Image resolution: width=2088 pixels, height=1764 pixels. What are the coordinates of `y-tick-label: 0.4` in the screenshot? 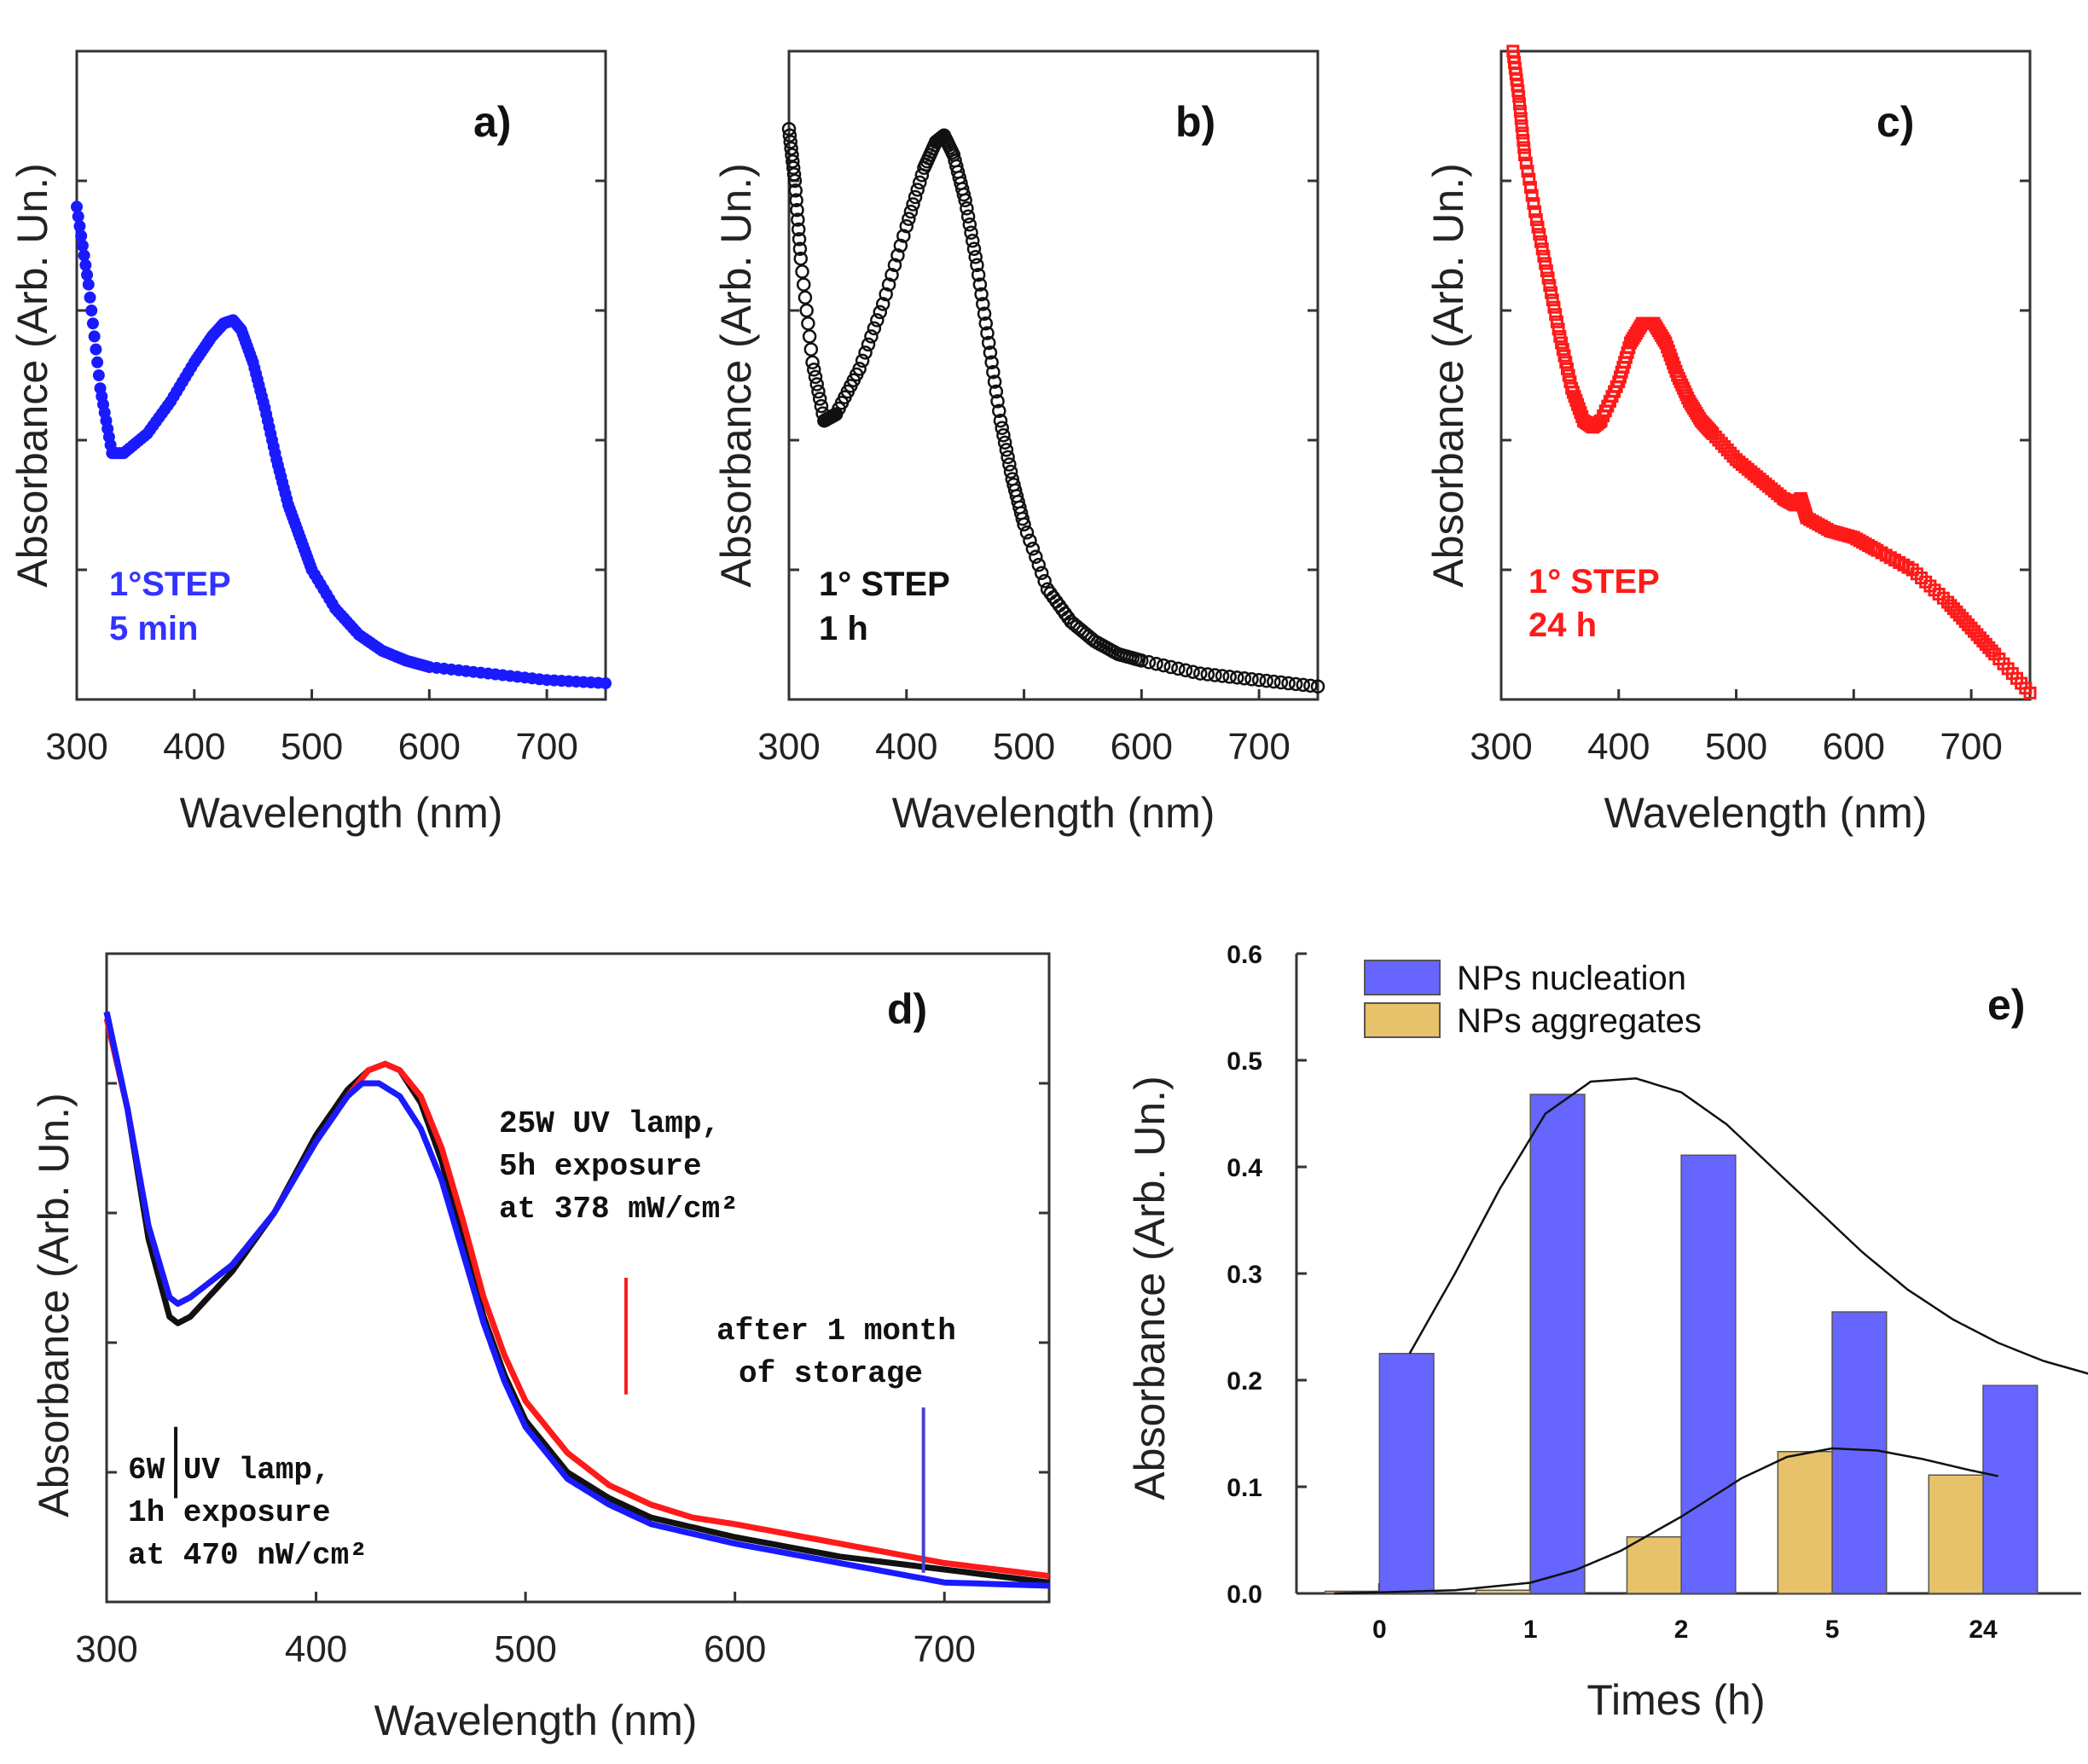 It's located at (1244, 1168).